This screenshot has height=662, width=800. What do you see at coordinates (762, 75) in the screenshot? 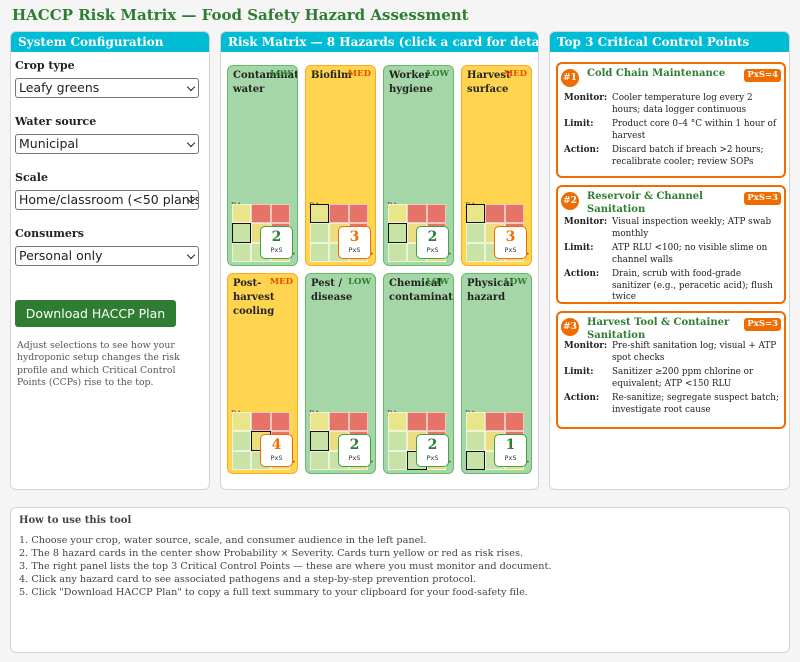
I see `ccp-score-badge: PxS=4` at bounding box center [762, 75].